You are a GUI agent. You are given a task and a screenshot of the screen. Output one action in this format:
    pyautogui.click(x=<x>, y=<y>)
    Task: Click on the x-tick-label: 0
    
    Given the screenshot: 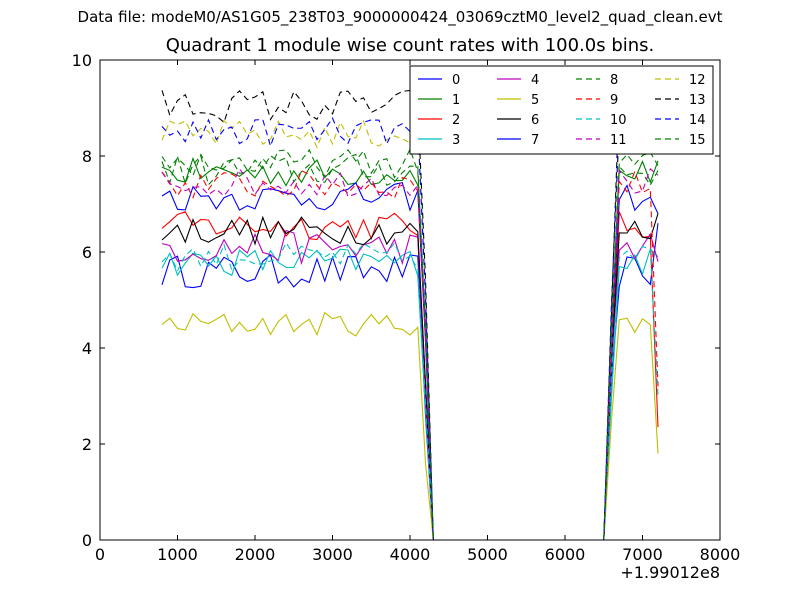 What is the action you would take?
    pyautogui.click(x=100, y=554)
    